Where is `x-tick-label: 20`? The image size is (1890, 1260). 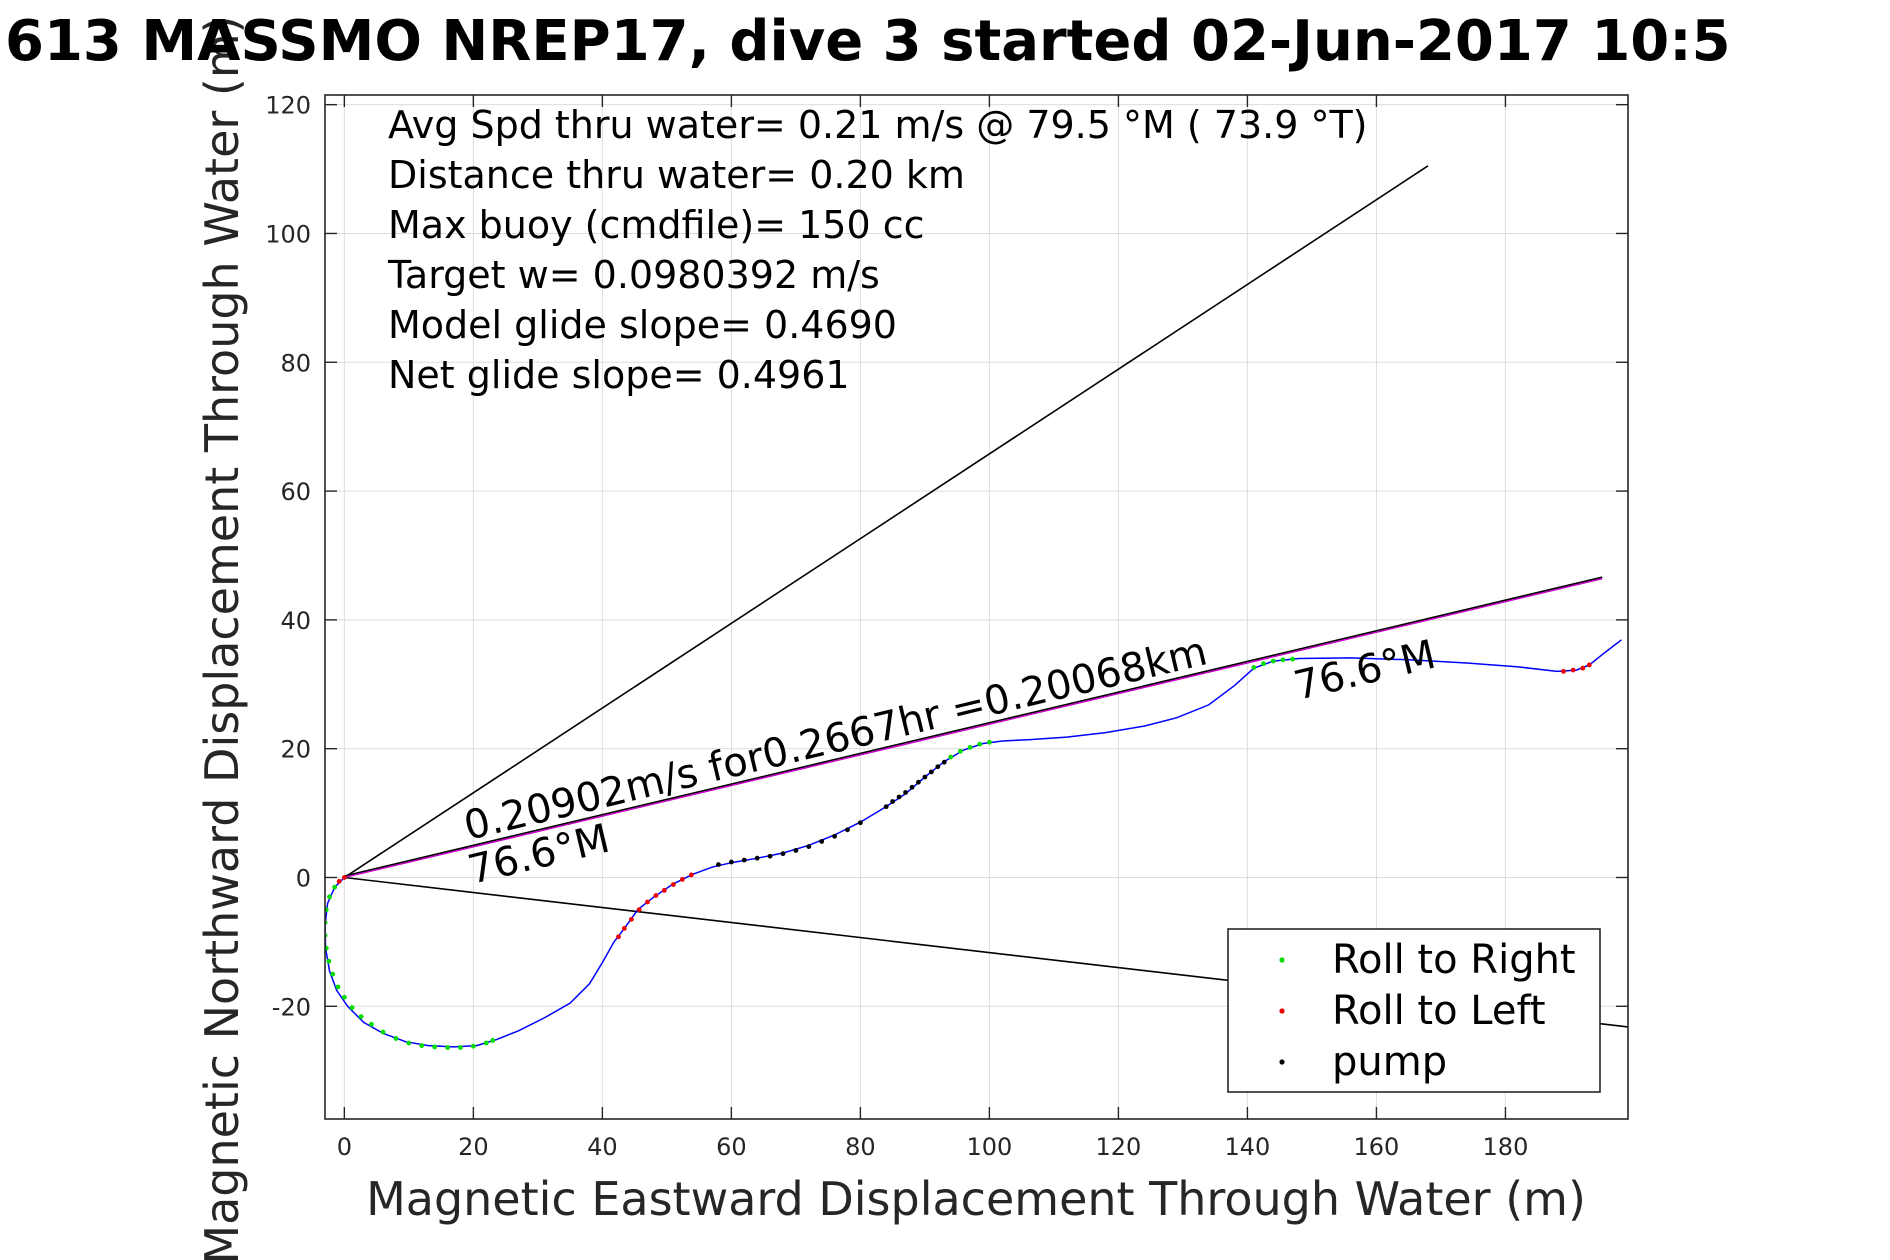 x-tick-label: 20 is located at coordinates (473, 1147).